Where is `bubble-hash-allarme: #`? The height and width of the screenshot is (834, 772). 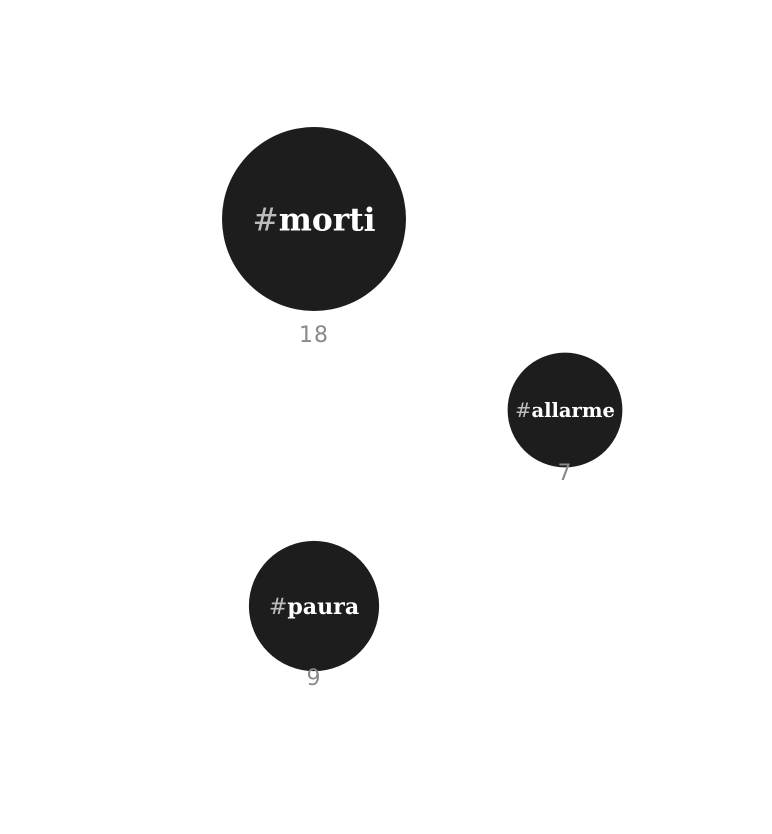 bubble-hash-allarme: # is located at coordinates (523, 410).